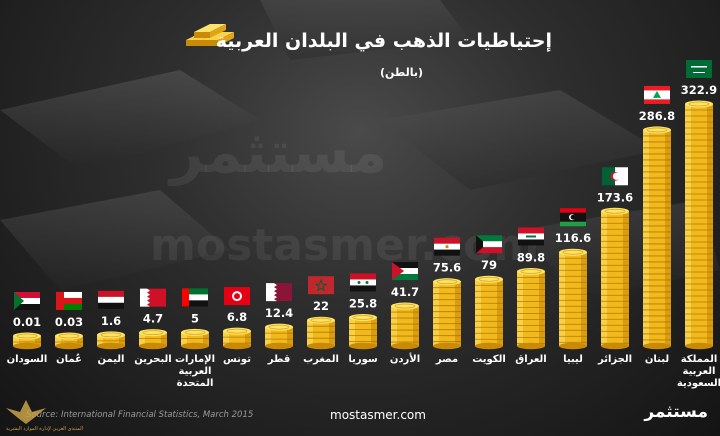  What do you see at coordinates (26, 412) in the screenshot?
I see `forum-logo-icon` at bounding box center [26, 412].